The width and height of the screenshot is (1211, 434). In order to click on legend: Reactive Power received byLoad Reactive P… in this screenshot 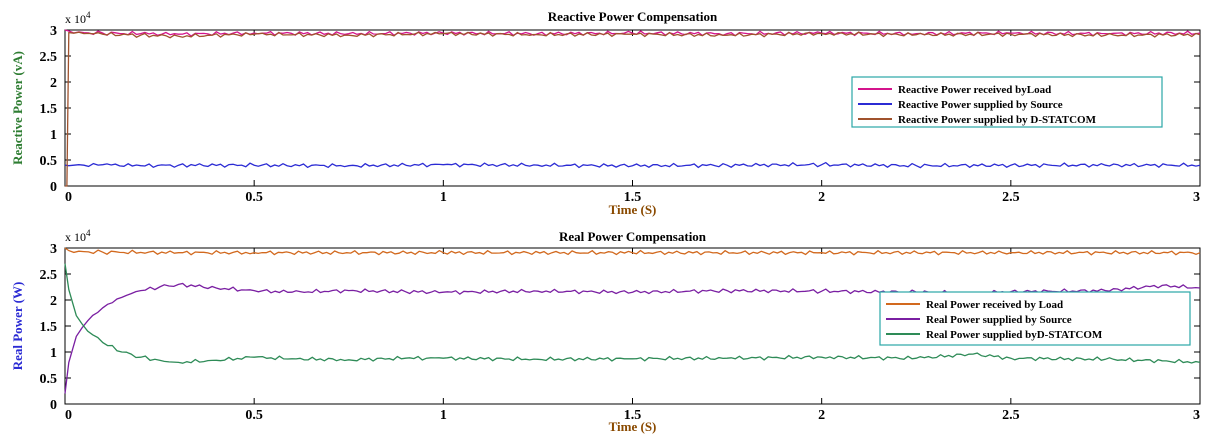, I will do `click(1007, 102)`.